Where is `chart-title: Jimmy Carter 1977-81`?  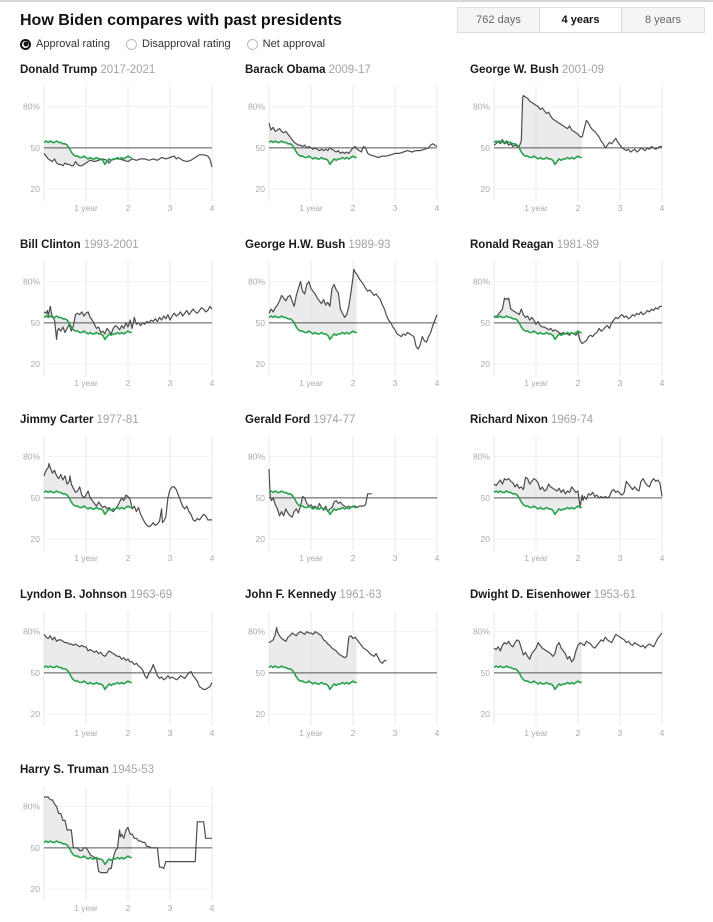
chart-title: Jimmy Carter 1977-81 is located at coordinates (117, 420).